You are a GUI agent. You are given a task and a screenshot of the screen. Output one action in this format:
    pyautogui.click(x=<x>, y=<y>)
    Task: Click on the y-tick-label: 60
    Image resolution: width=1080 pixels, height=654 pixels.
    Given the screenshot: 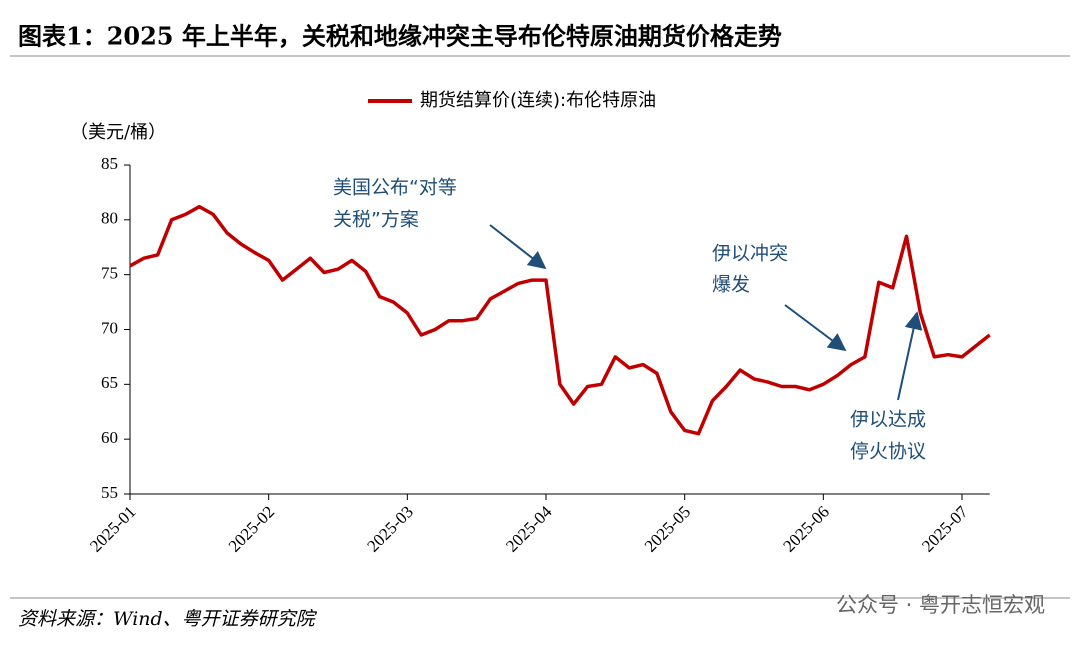 What is the action you would take?
    pyautogui.click(x=109, y=437)
    